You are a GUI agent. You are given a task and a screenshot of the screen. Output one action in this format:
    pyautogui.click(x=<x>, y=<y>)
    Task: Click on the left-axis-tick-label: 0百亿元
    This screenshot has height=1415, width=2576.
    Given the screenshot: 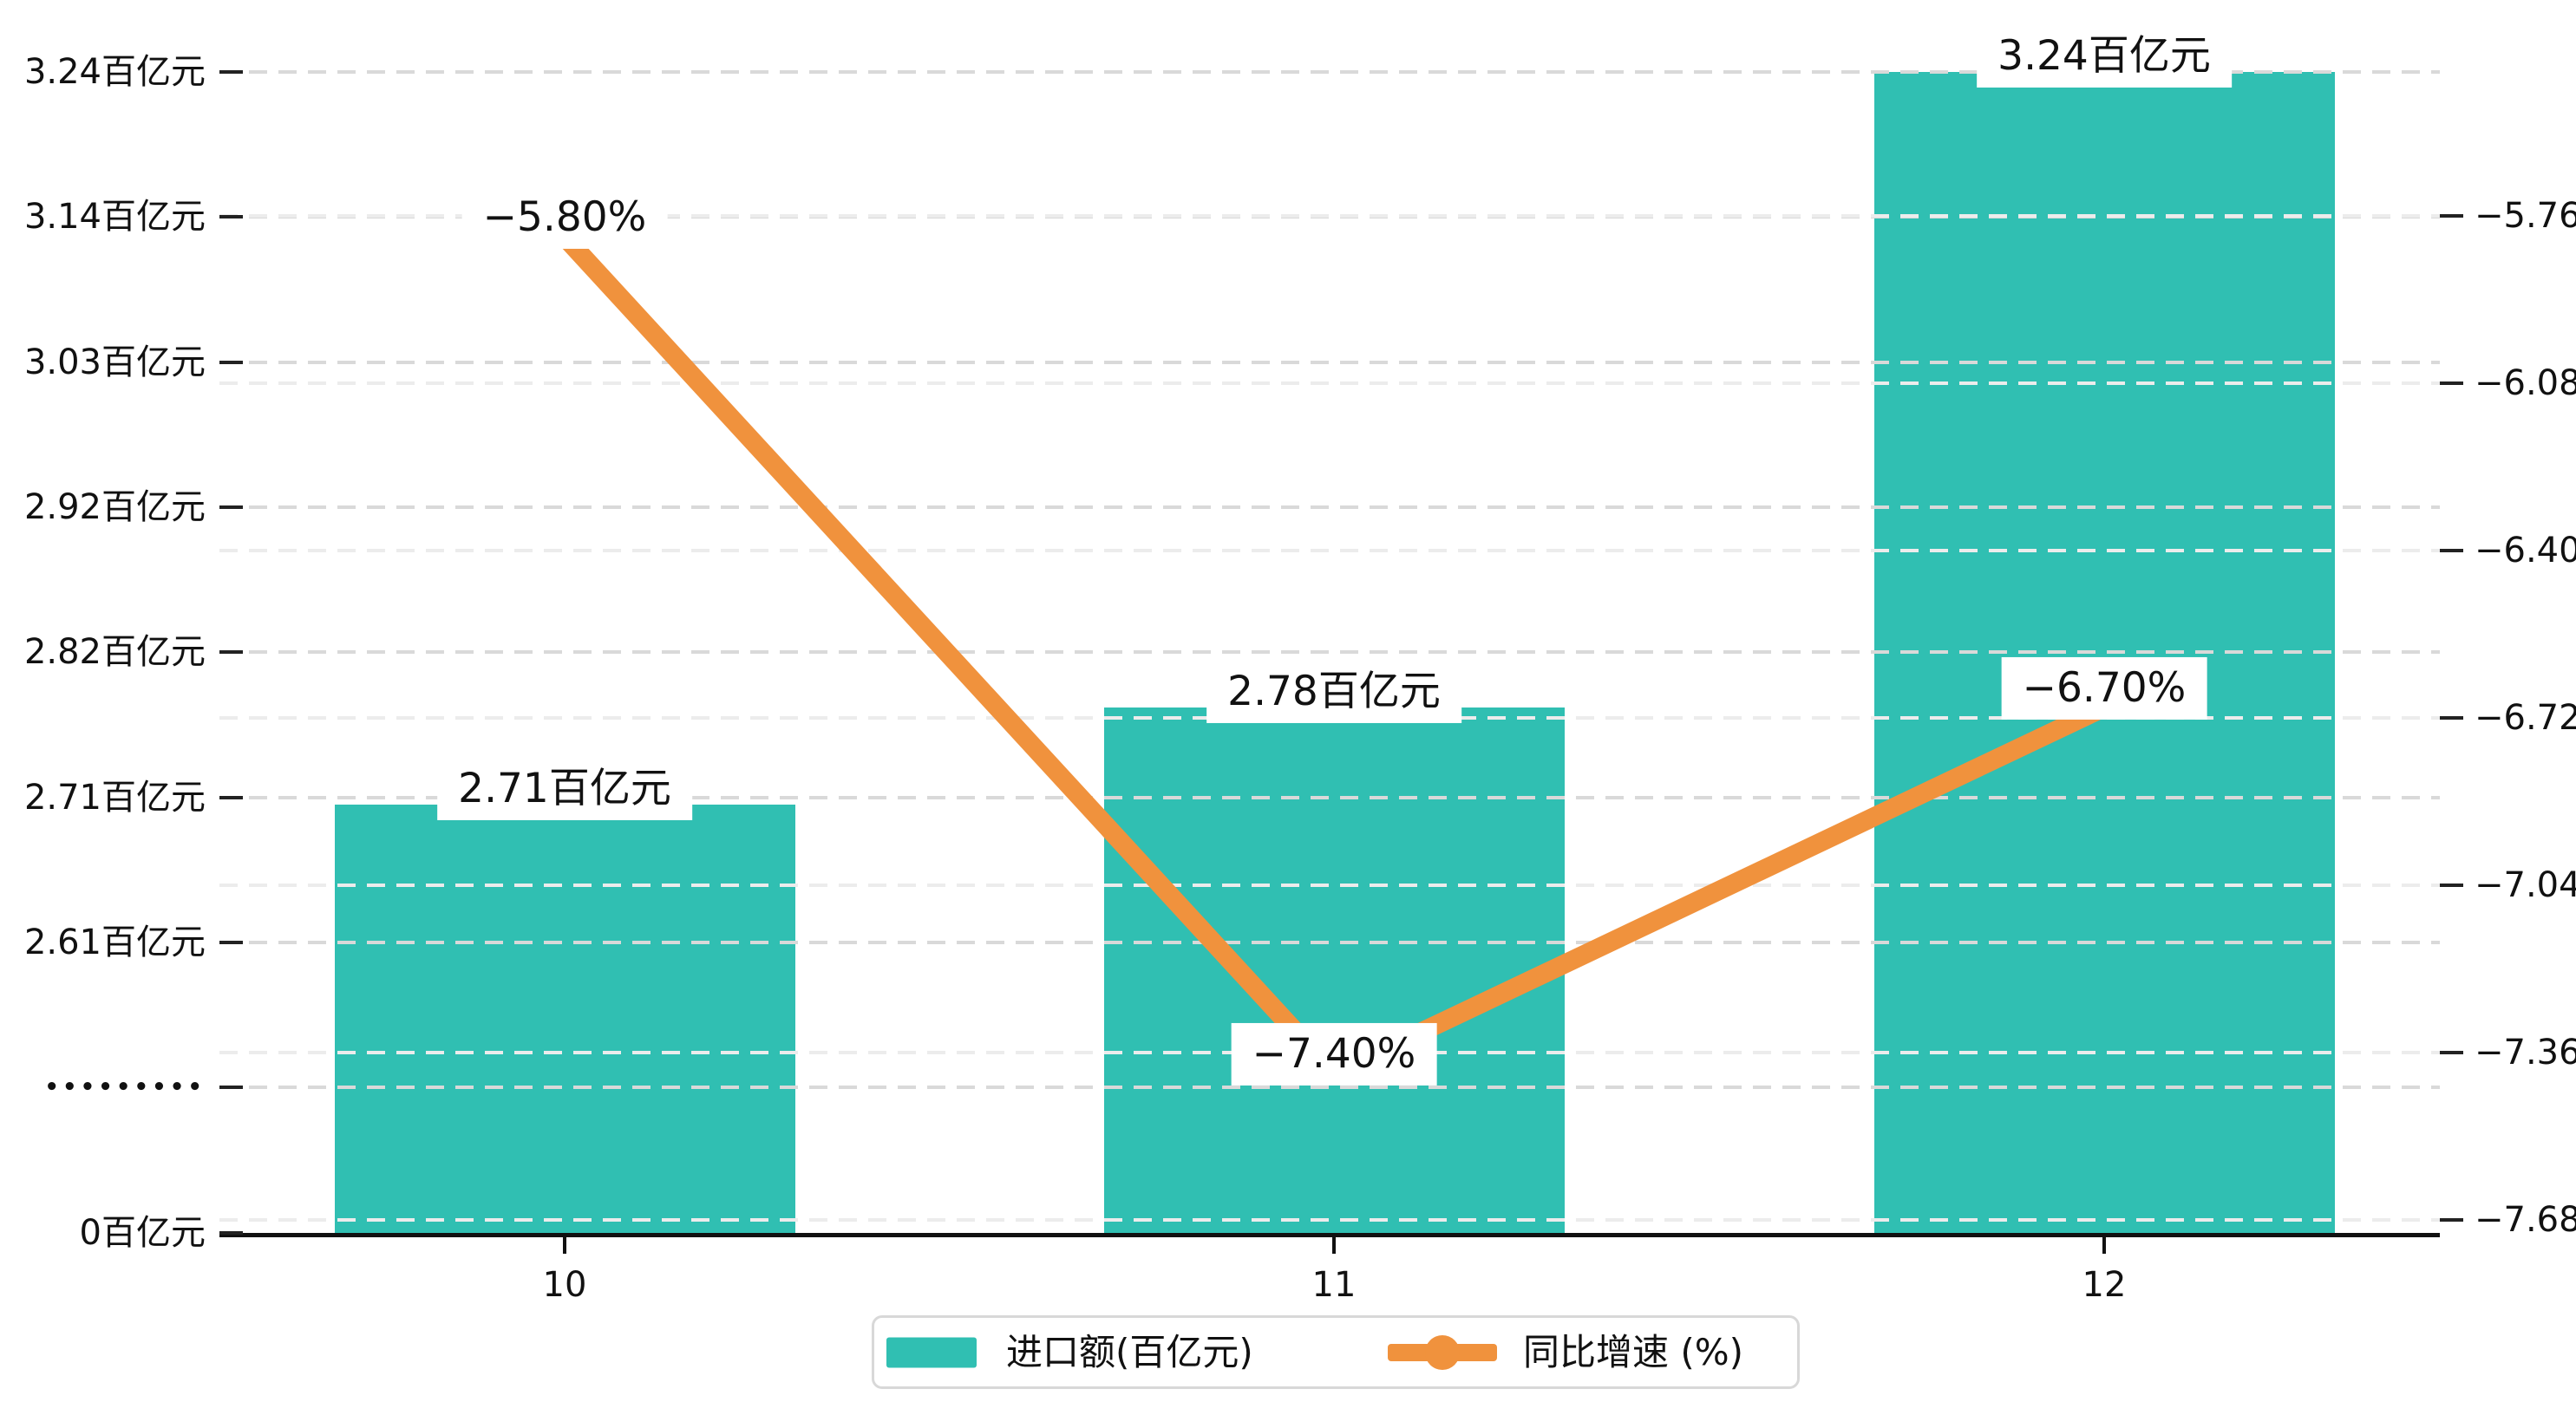 What is the action you would take?
    pyautogui.click(x=142, y=1232)
    